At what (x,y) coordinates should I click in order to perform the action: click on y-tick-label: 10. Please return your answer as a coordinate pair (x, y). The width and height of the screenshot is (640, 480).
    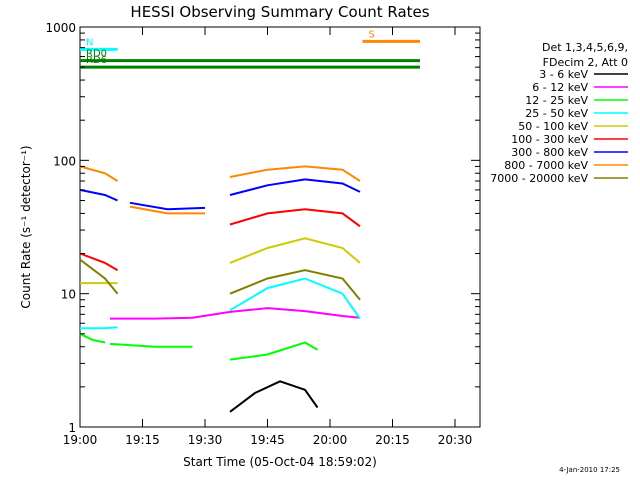
    Looking at the image, I should click on (68, 295).